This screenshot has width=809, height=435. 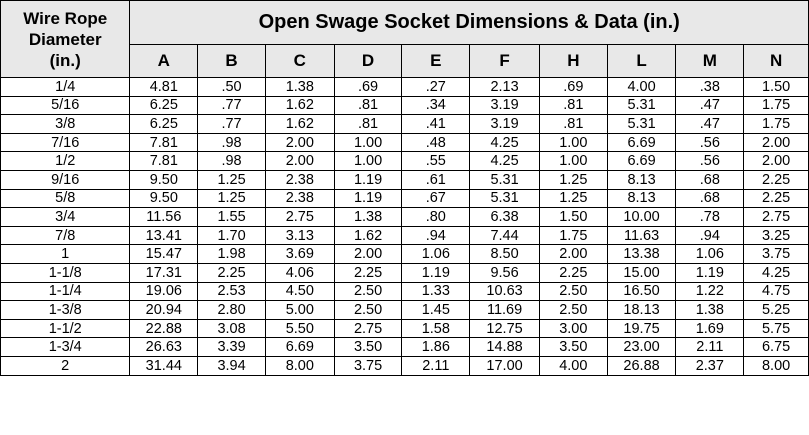 What do you see at coordinates (65, 161) in the screenshot?
I see `diameter-cell: 1/2` at bounding box center [65, 161].